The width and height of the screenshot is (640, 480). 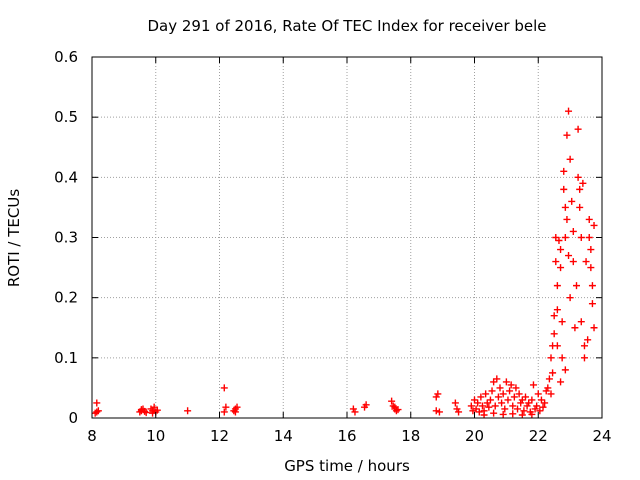 I want to click on x-tick-label: 18, so click(x=410, y=436).